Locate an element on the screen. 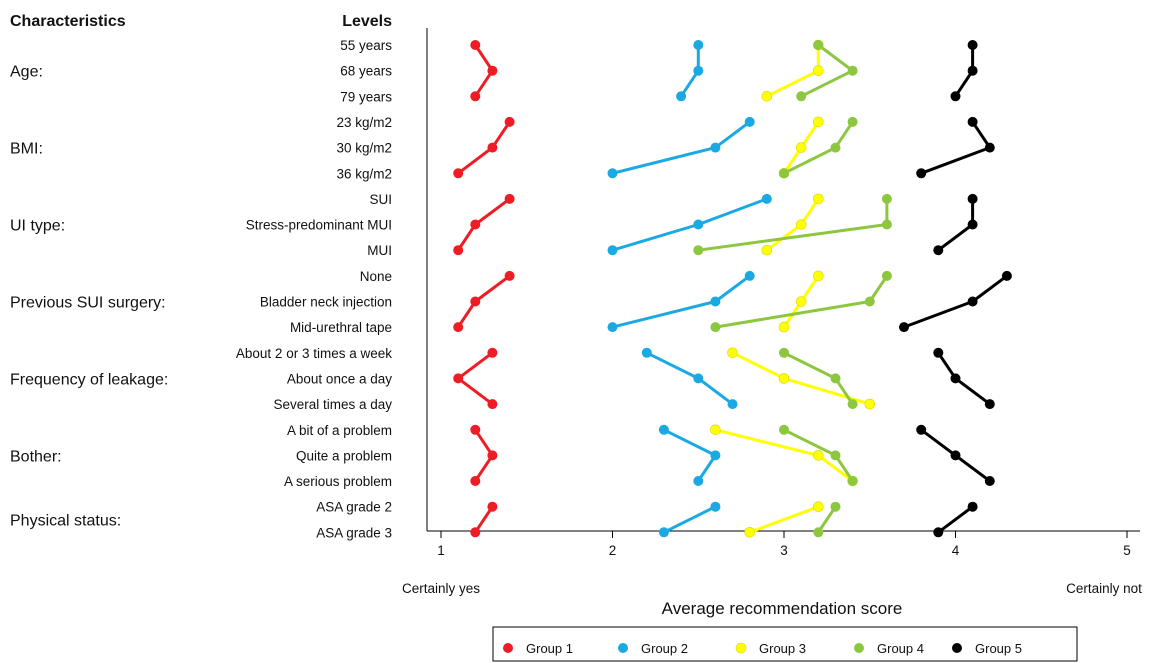 This screenshot has height=663, width=1151. level-label: Several times a day is located at coordinates (332, 404).